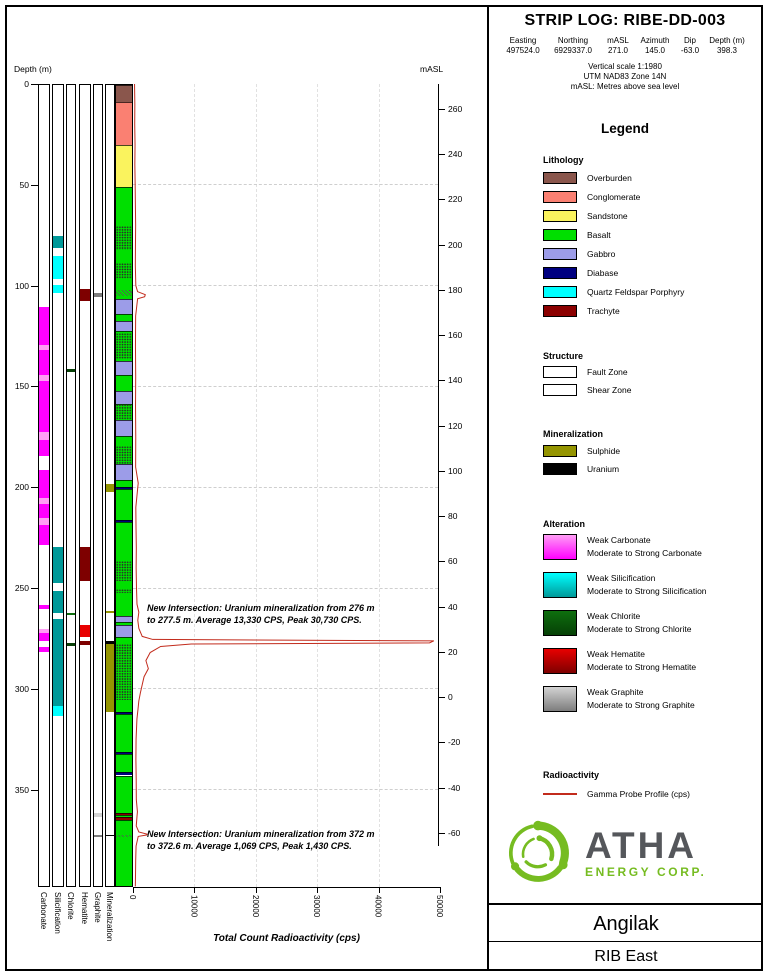 This screenshot has width=768, height=976. Describe the element at coordinates (317, 906) in the screenshot. I see `radio-tick-label: 30000` at that location.